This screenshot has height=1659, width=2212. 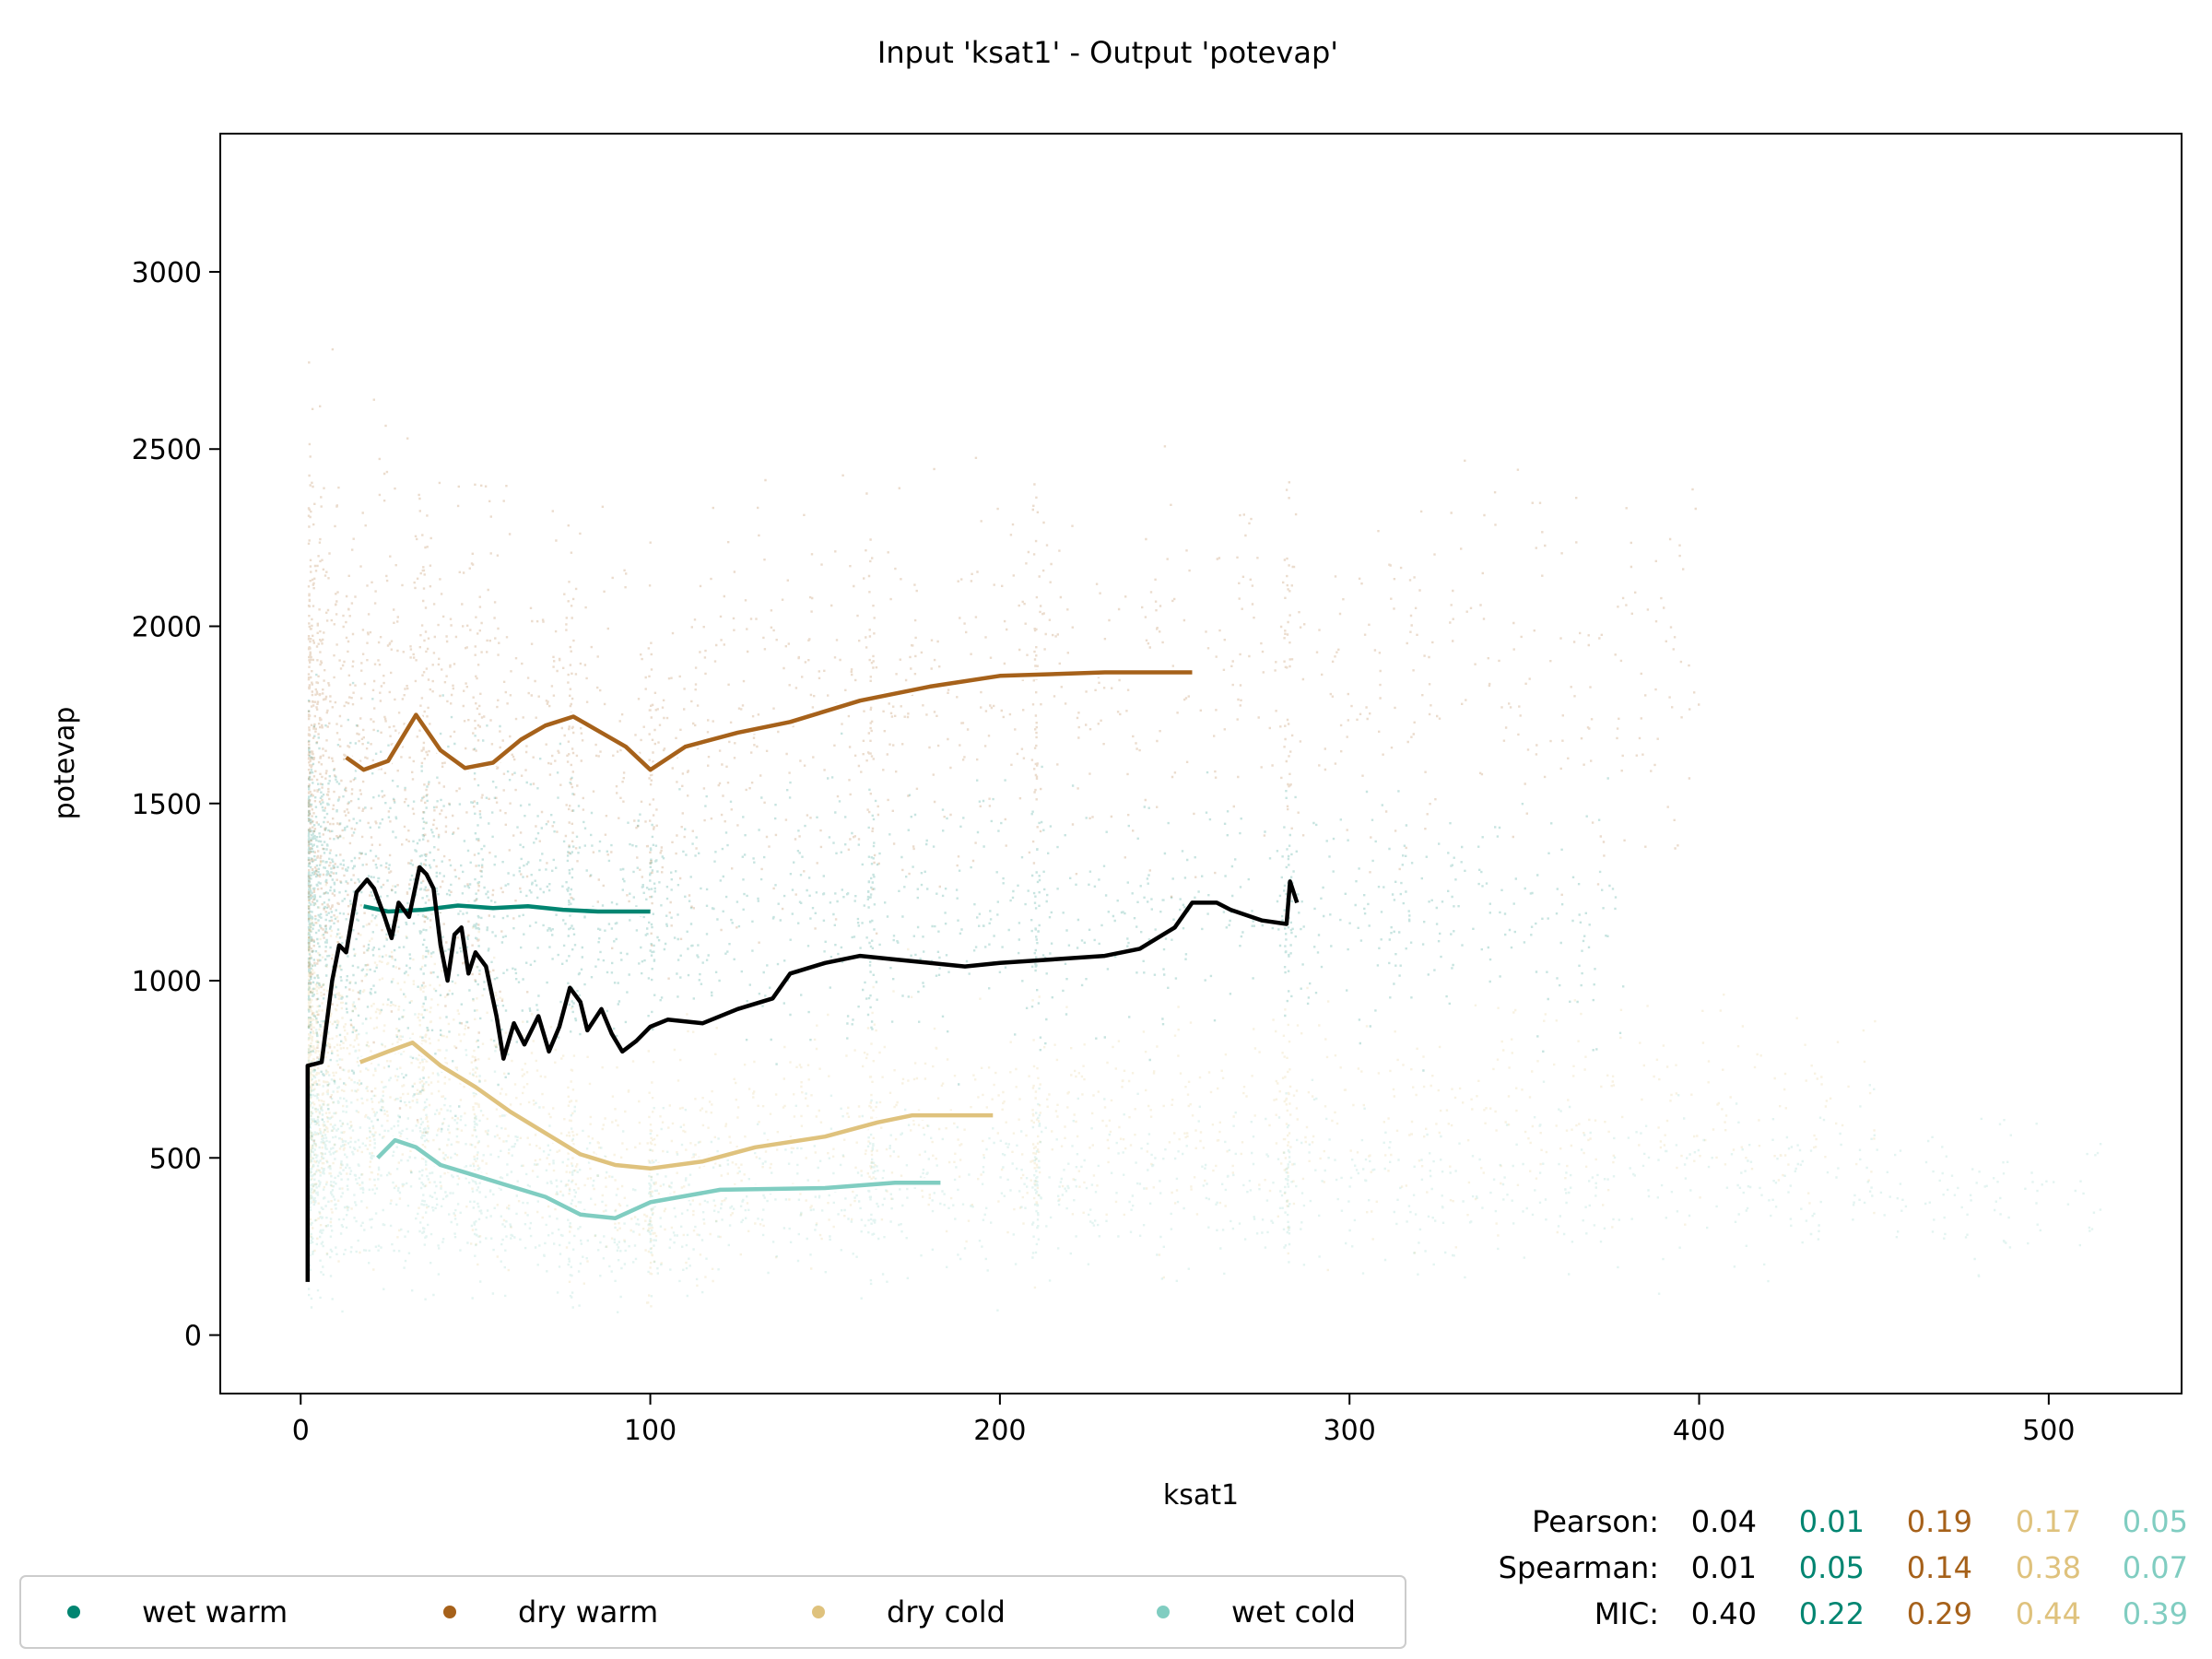 I want to click on y-tick-label: 2500, so click(x=167, y=450).